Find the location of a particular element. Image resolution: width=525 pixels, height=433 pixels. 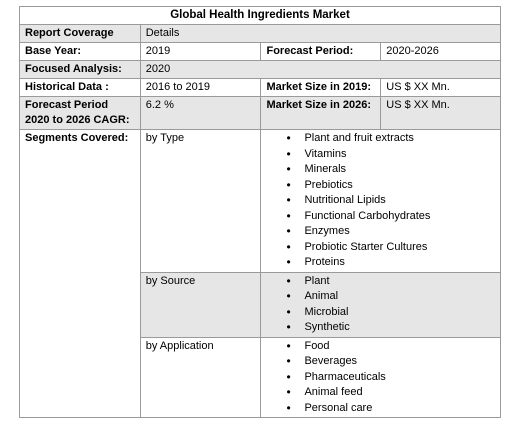

list-item: Proteins is located at coordinates (380, 263).